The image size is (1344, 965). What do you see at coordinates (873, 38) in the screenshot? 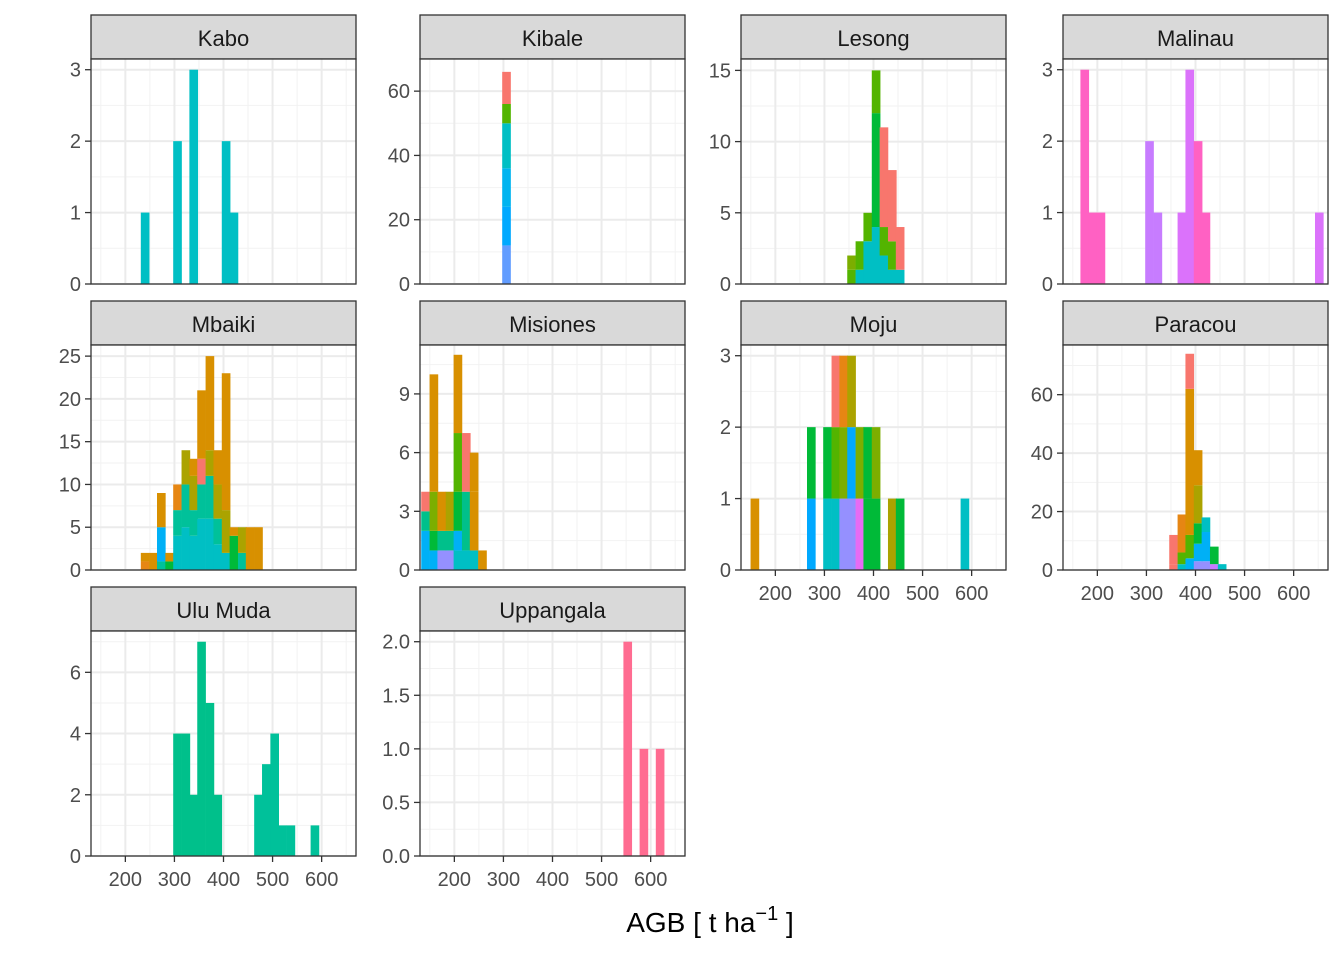
I see `facet-strip-label: Lesong` at bounding box center [873, 38].